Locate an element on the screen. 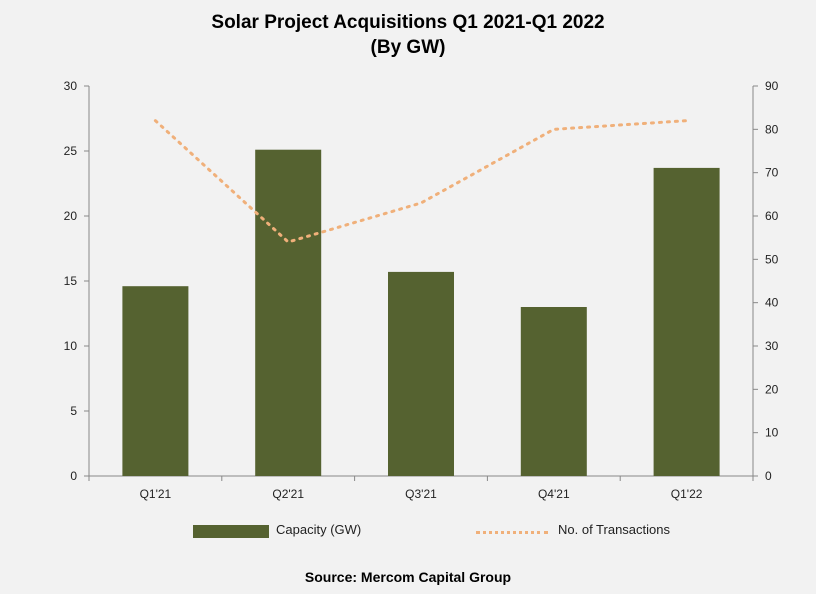  left-tick-label: 5 is located at coordinates (73, 411).